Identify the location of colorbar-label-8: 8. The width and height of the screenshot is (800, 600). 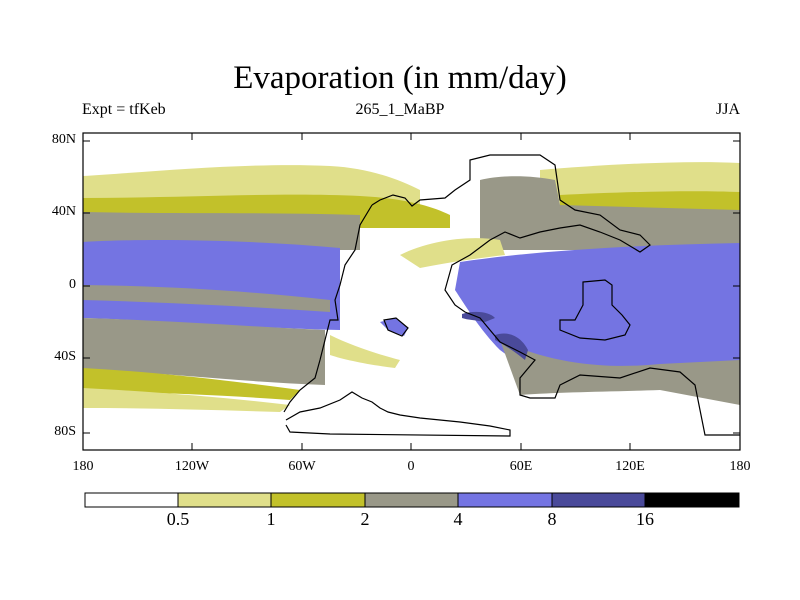
(552, 519).